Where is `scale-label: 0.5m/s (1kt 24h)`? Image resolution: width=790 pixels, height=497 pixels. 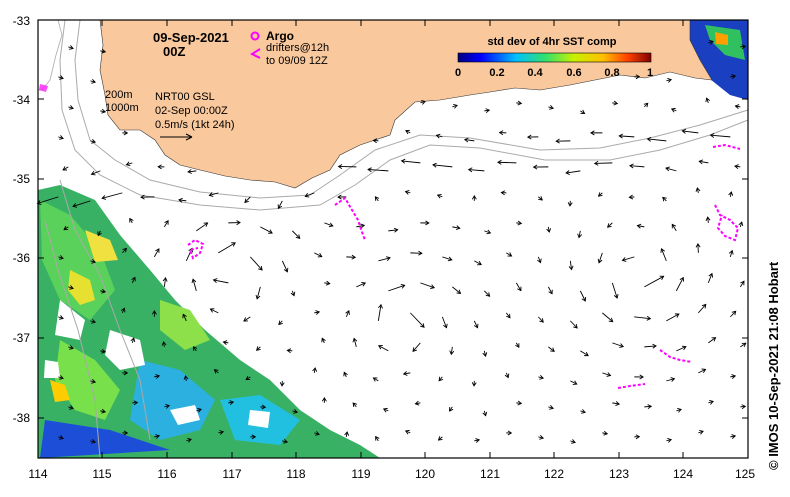
scale-label: 0.5m/s (1kt 24h) is located at coordinates (194, 125).